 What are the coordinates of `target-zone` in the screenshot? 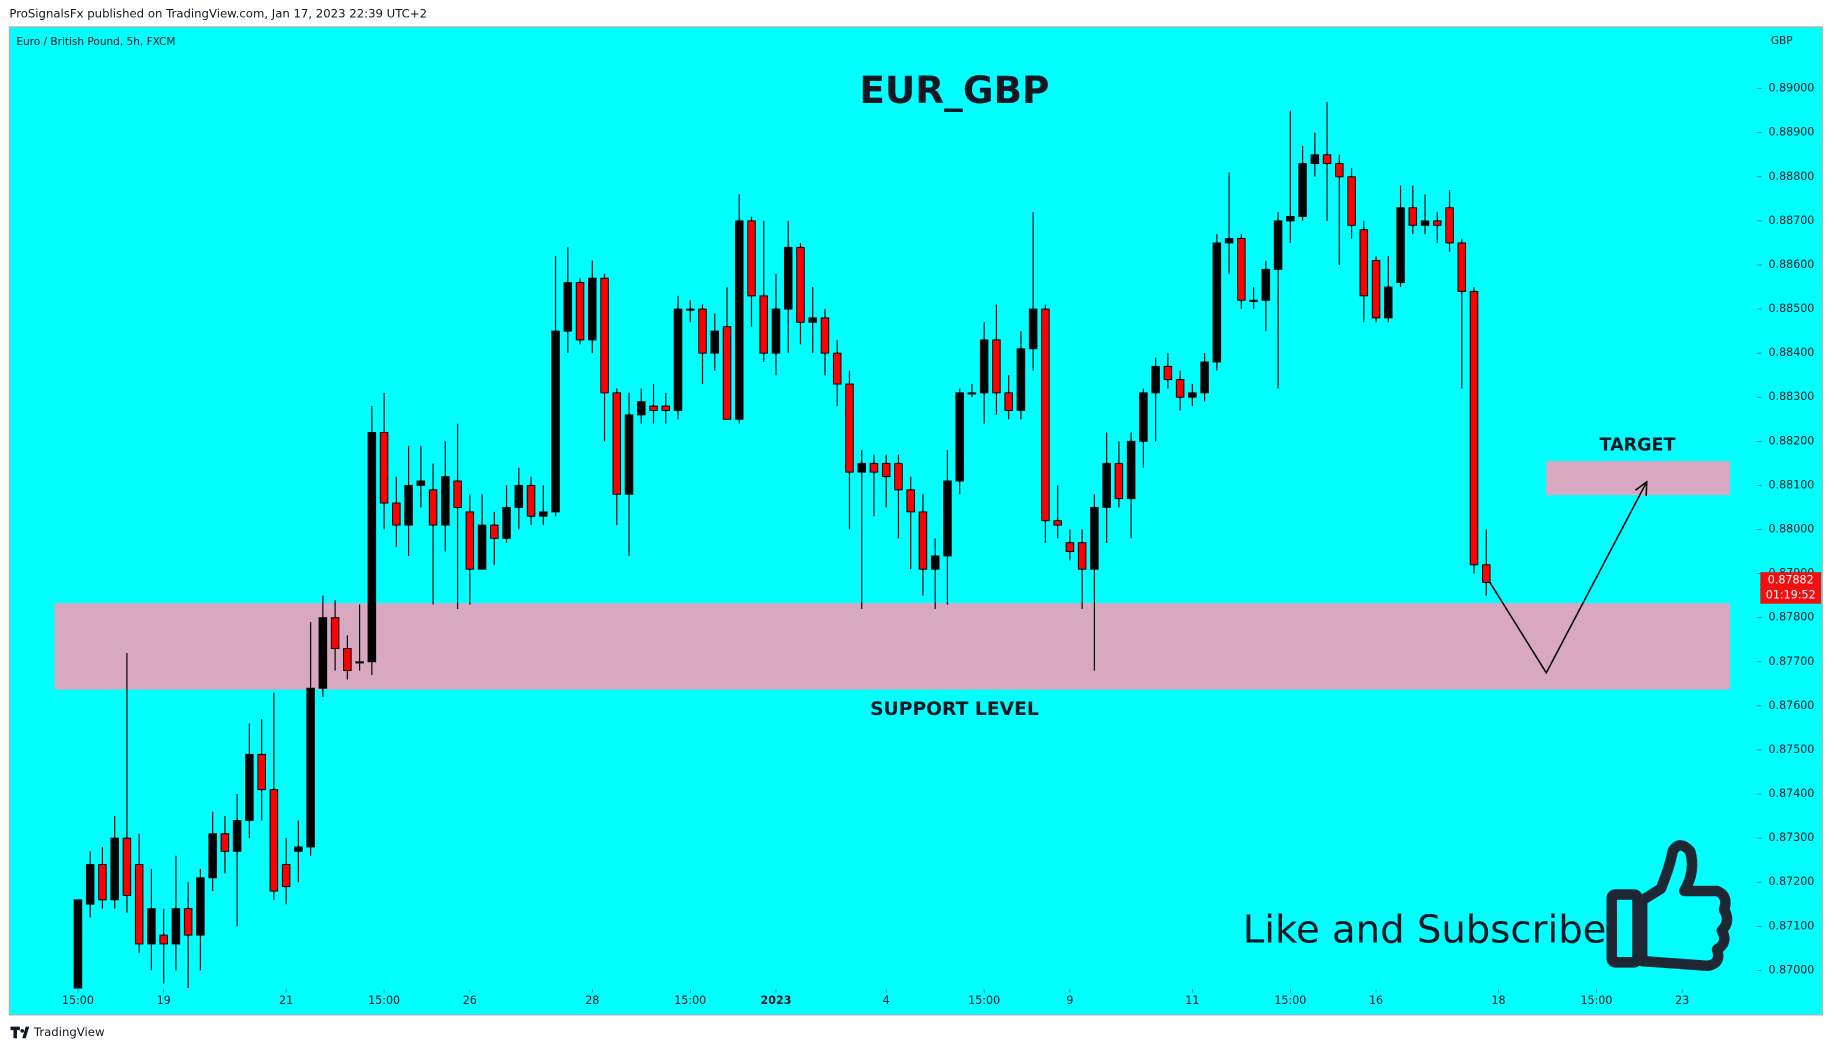 It's located at (1638, 478).